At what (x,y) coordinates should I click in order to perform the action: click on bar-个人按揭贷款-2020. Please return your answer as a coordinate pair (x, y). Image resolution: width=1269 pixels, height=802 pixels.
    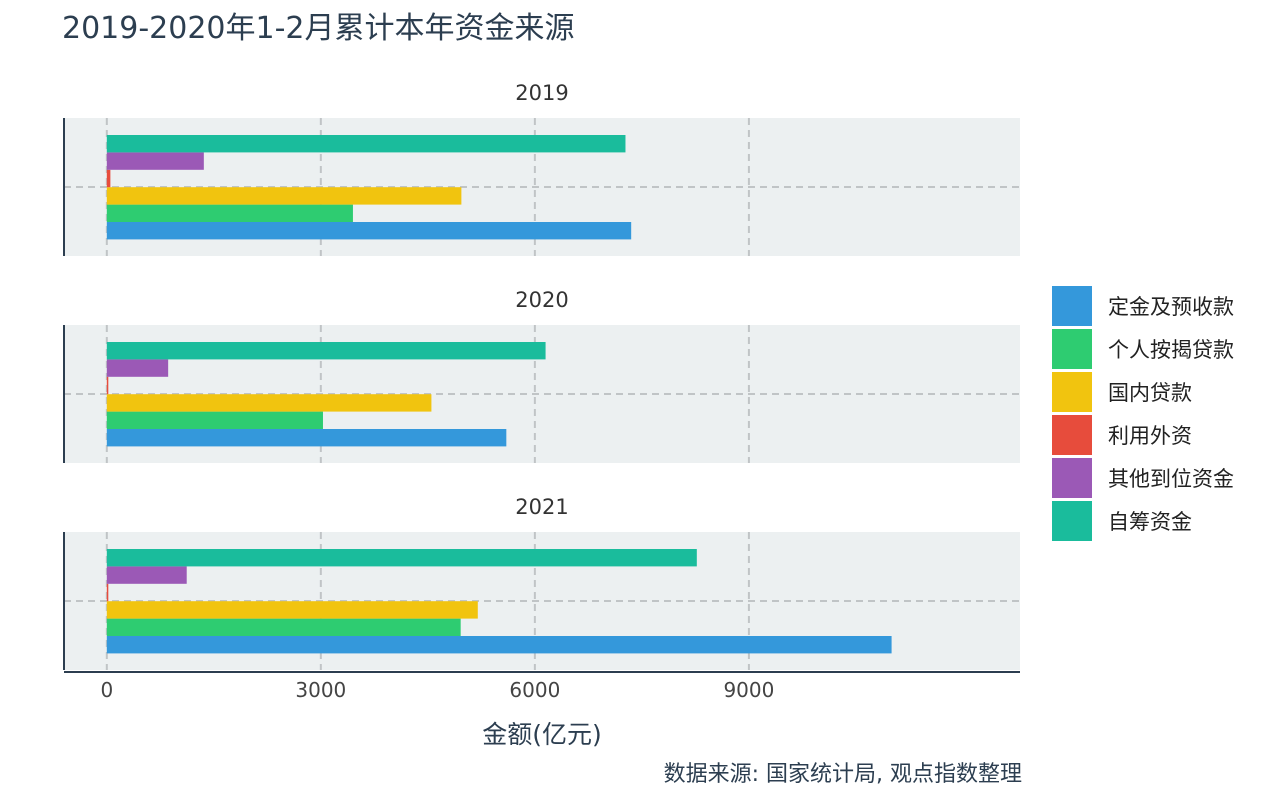
    Looking at the image, I should click on (214, 420).